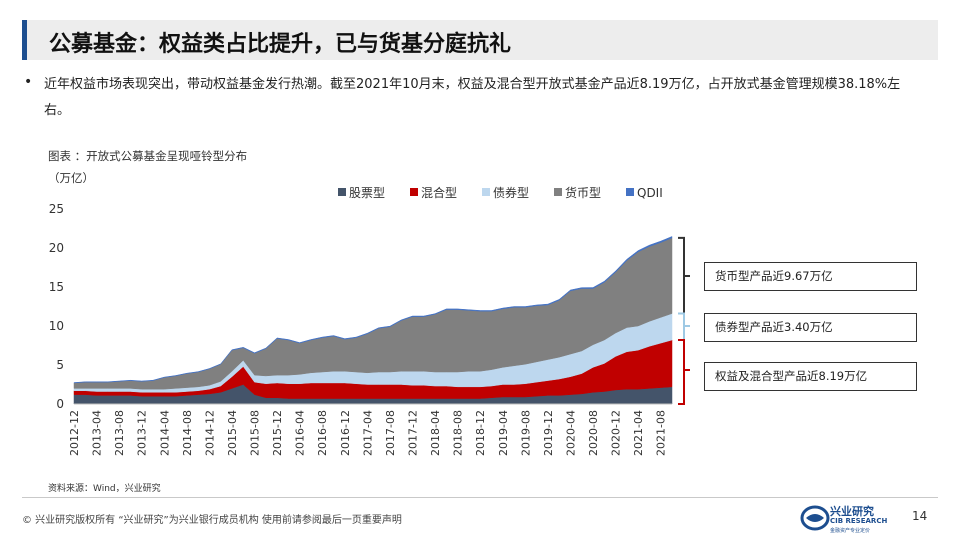 The height and width of the screenshot is (540, 960). Describe the element at coordinates (681, 327) in the screenshot. I see `bracket-bond` at that location.